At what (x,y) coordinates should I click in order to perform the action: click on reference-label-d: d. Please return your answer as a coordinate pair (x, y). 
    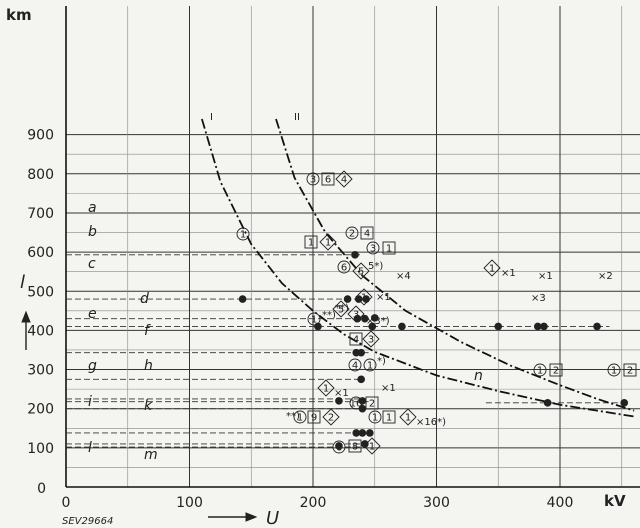
    Looking at the image, I should click on (144, 299).